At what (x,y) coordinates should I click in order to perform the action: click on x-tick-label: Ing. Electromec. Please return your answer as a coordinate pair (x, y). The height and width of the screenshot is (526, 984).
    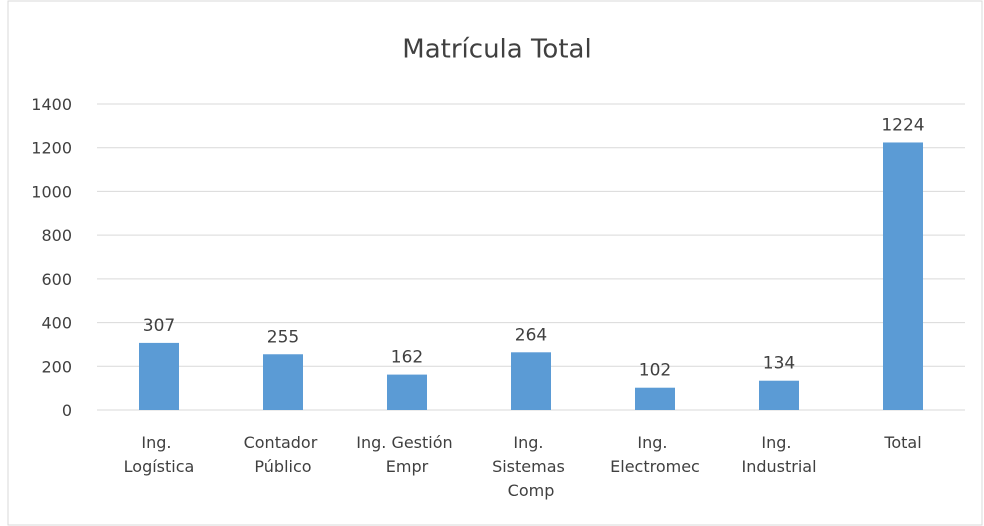
    Looking at the image, I should click on (655, 454).